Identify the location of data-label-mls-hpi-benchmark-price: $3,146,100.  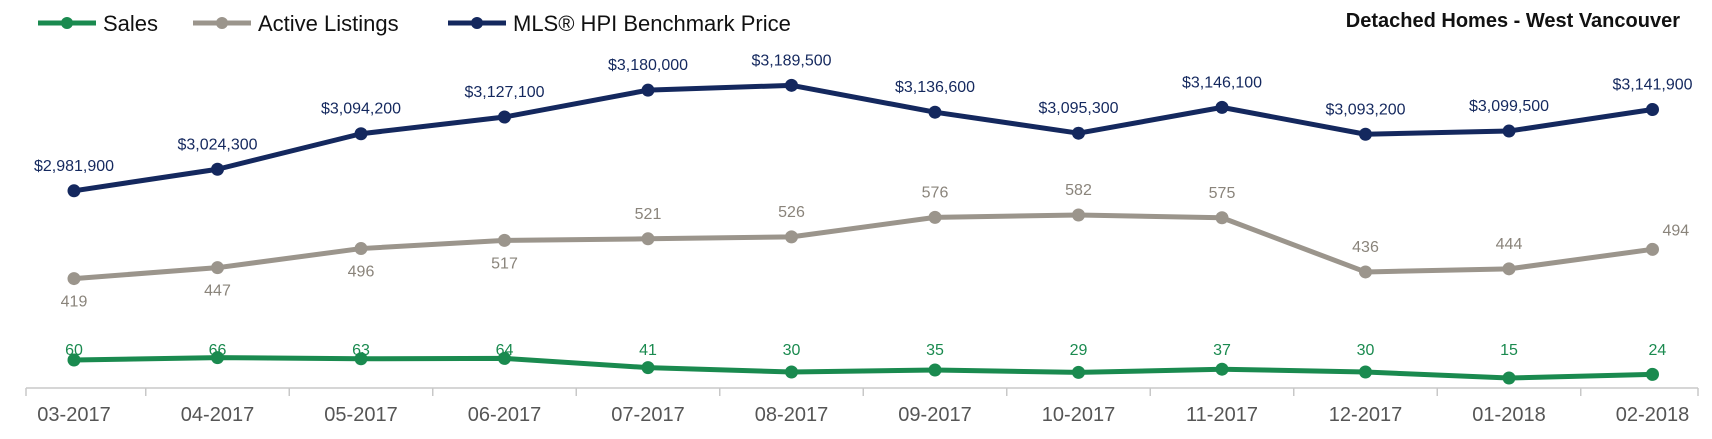
(1222, 82).